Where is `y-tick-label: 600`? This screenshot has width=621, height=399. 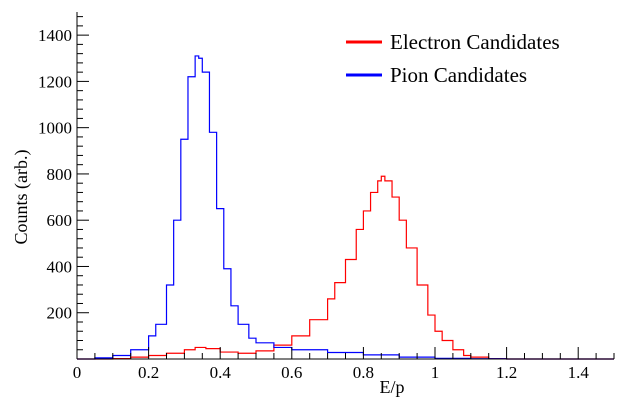 y-tick-label: 600 is located at coordinates (60, 220).